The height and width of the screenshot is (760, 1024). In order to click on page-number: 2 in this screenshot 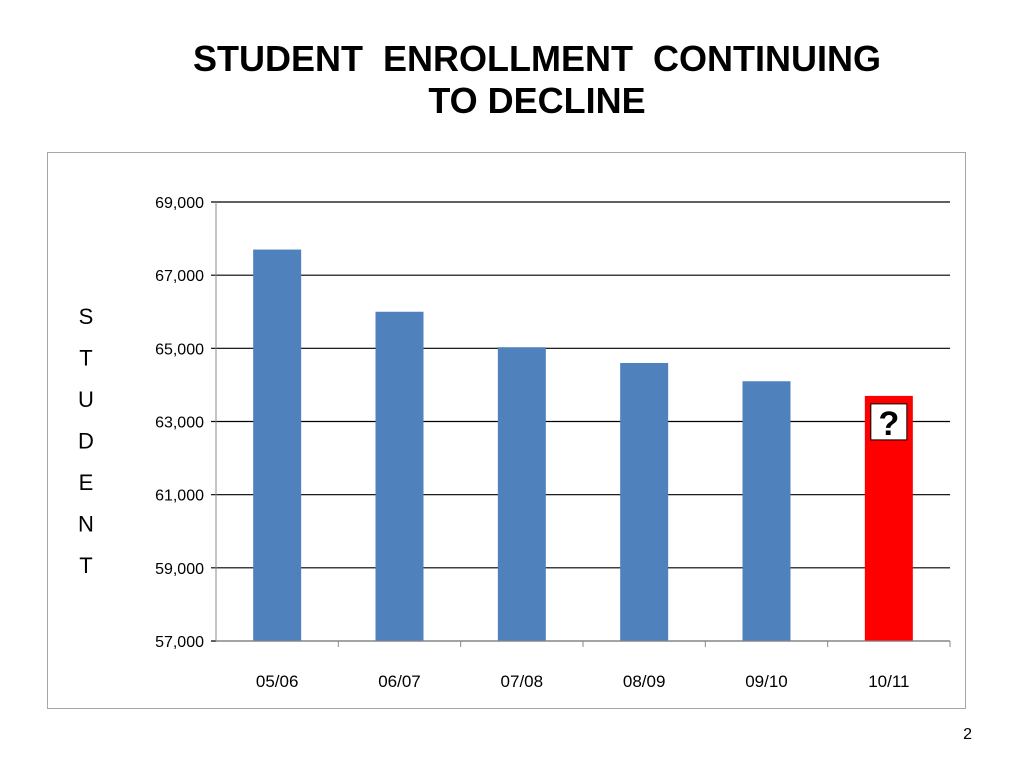, I will do `click(967, 734)`.